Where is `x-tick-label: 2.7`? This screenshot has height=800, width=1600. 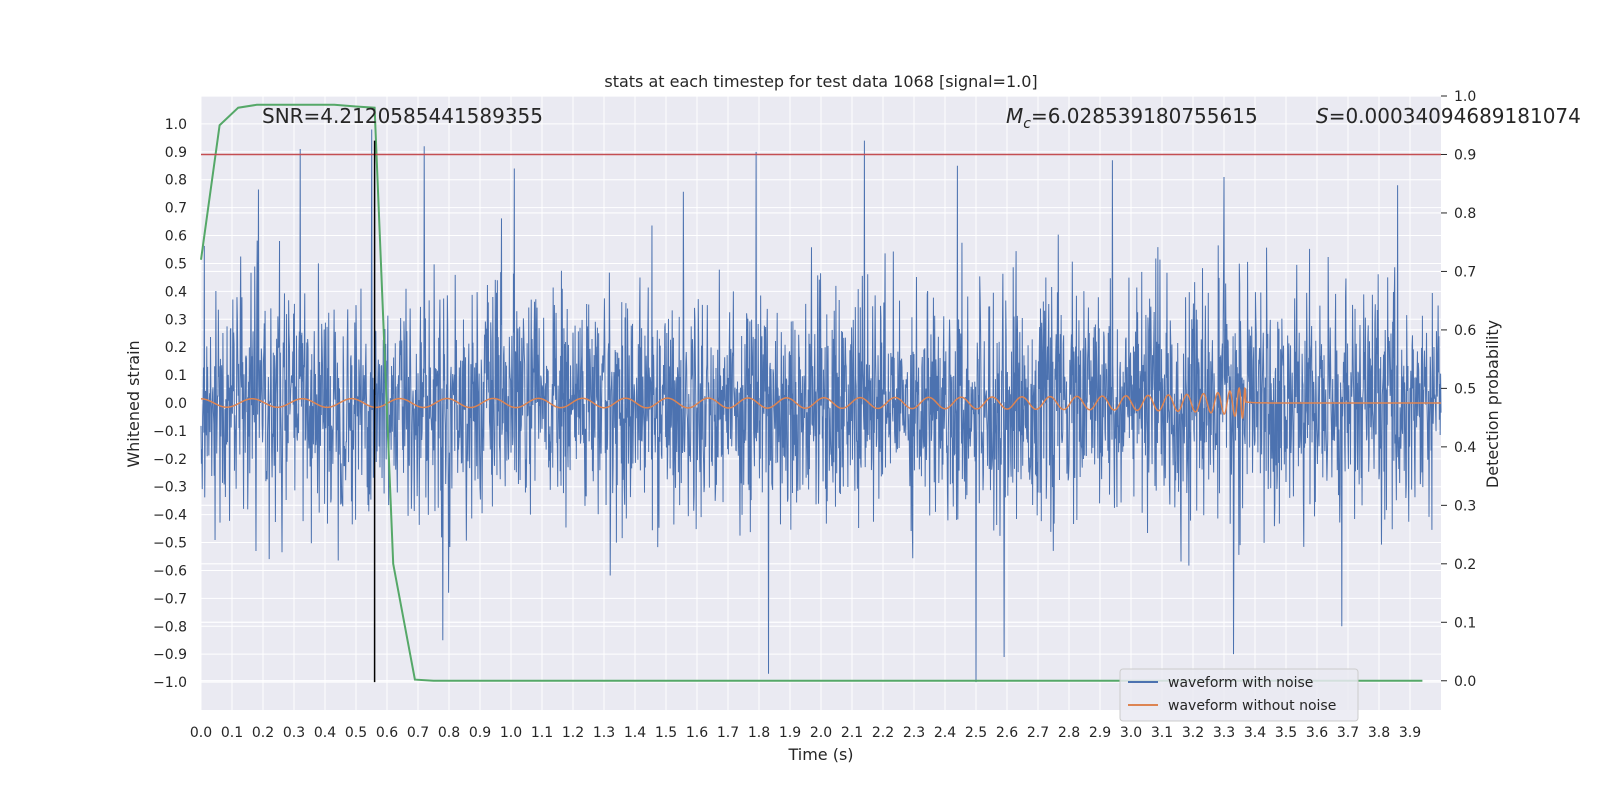
x-tick-label: 2.7 is located at coordinates (1038, 733).